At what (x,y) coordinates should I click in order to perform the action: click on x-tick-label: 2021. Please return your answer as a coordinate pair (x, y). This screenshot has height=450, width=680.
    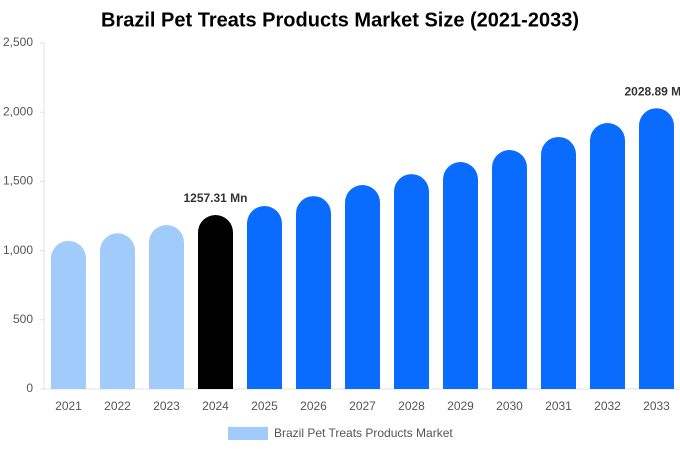
    Looking at the image, I should click on (68, 406).